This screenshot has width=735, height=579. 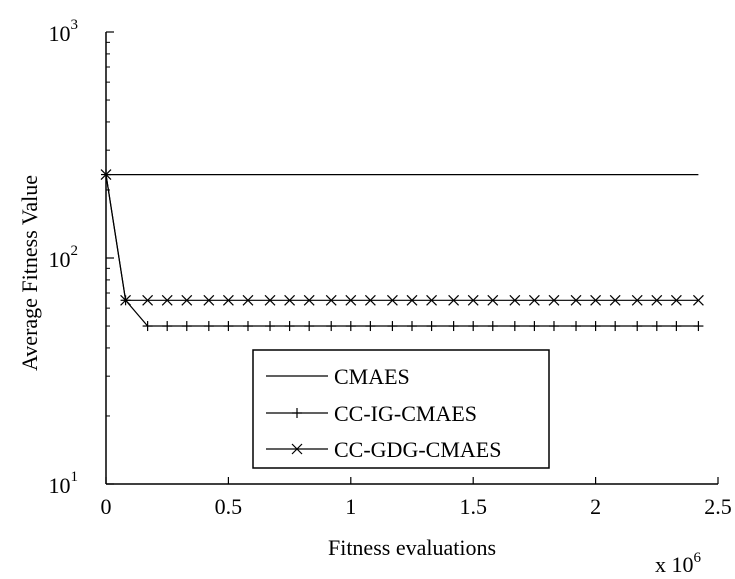 I want to click on y-tick-label: 10¹, so click(x=64, y=483).